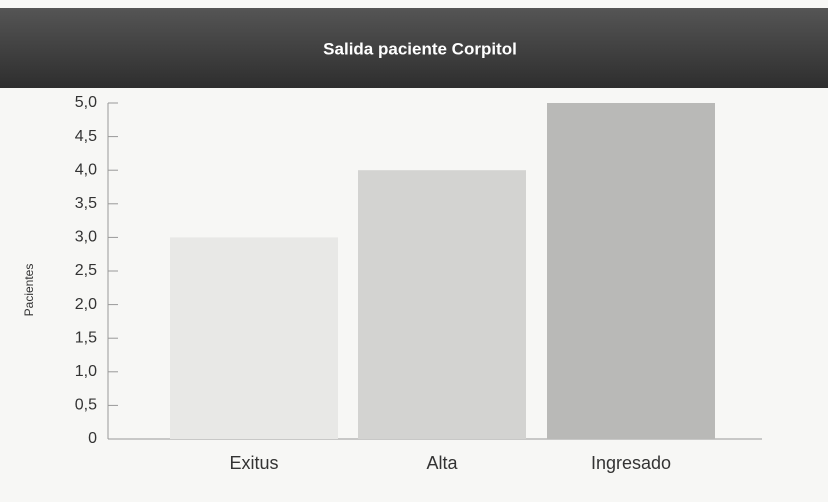 The height and width of the screenshot is (502, 828). Describe the element at coordinates (29, 290) in the screenshot. I see `y-axis-label: Pacientes` at that location.